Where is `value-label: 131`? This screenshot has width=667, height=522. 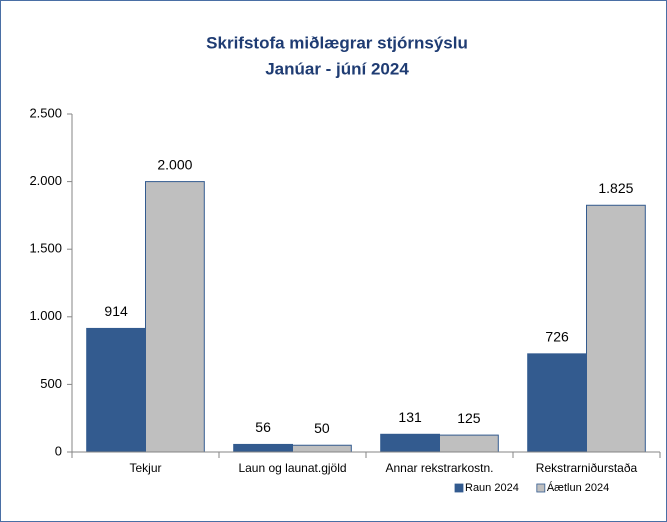 value-label: 131 is located at coordinates (410, 417).